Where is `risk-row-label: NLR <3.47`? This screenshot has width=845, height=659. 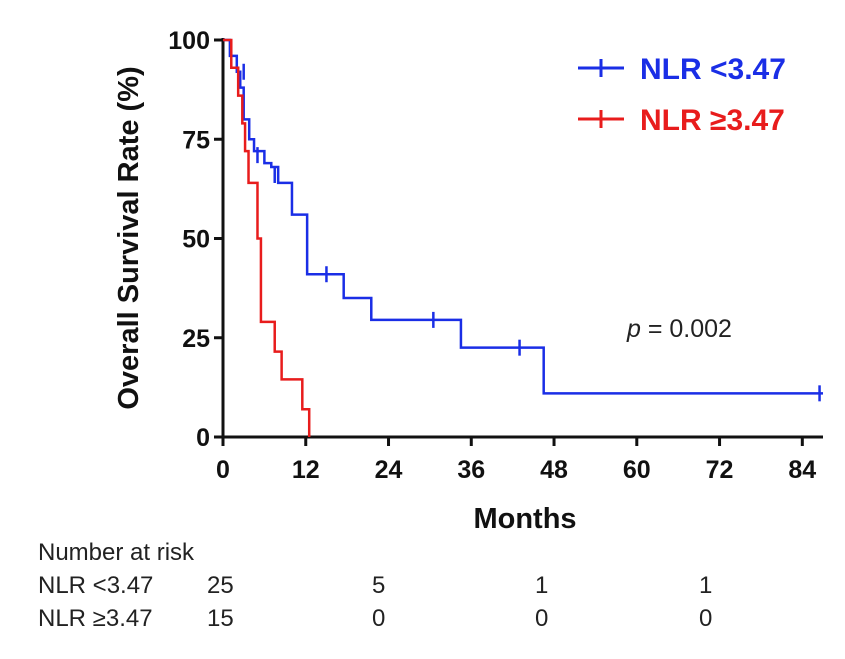 risk-row-label: NLR <3.47 is located at coordinates (96, 585).